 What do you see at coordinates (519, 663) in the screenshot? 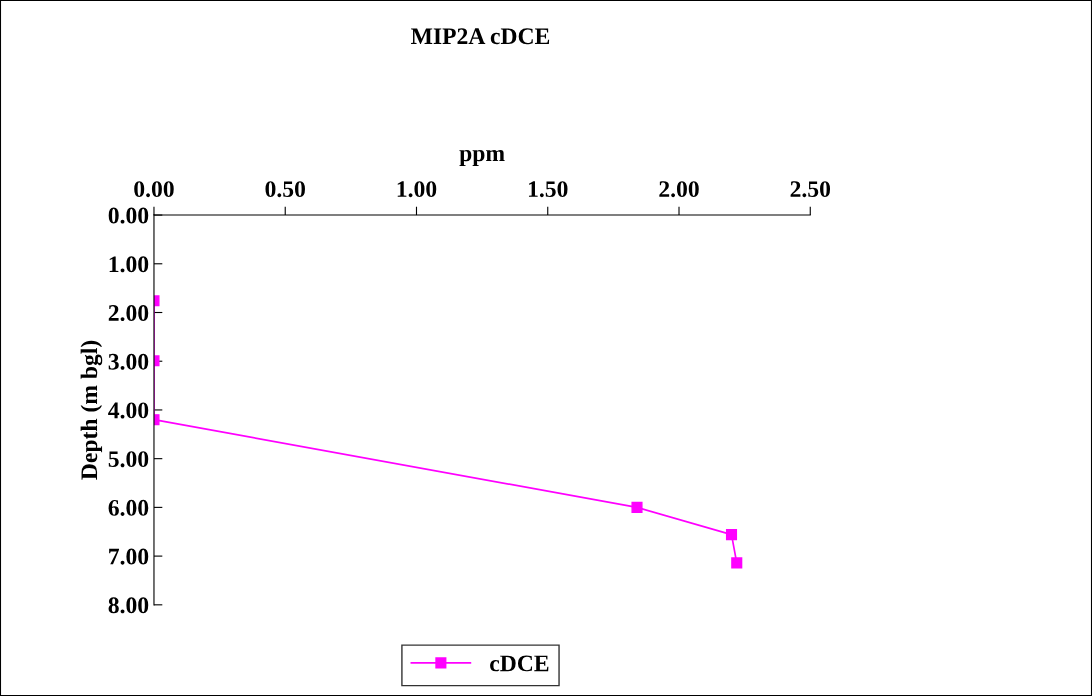
I see `legend-label: cDCE` at bounding box center [519, 663].